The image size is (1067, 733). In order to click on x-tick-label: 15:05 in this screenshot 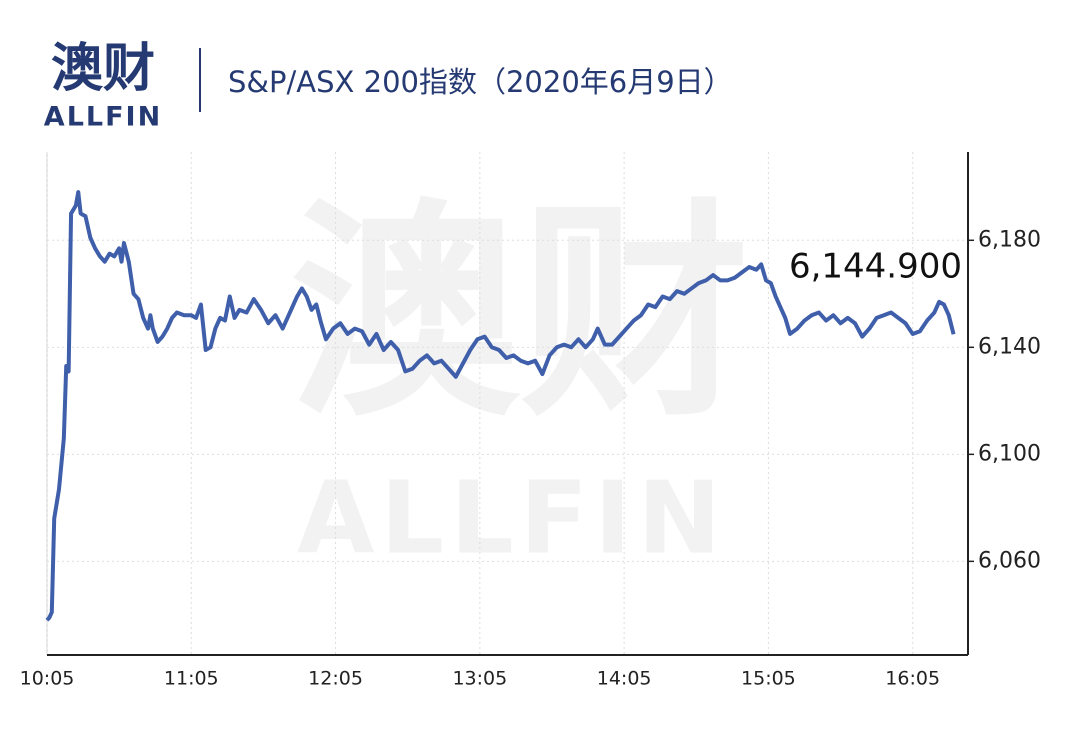, I will do `click(768, 679)`.